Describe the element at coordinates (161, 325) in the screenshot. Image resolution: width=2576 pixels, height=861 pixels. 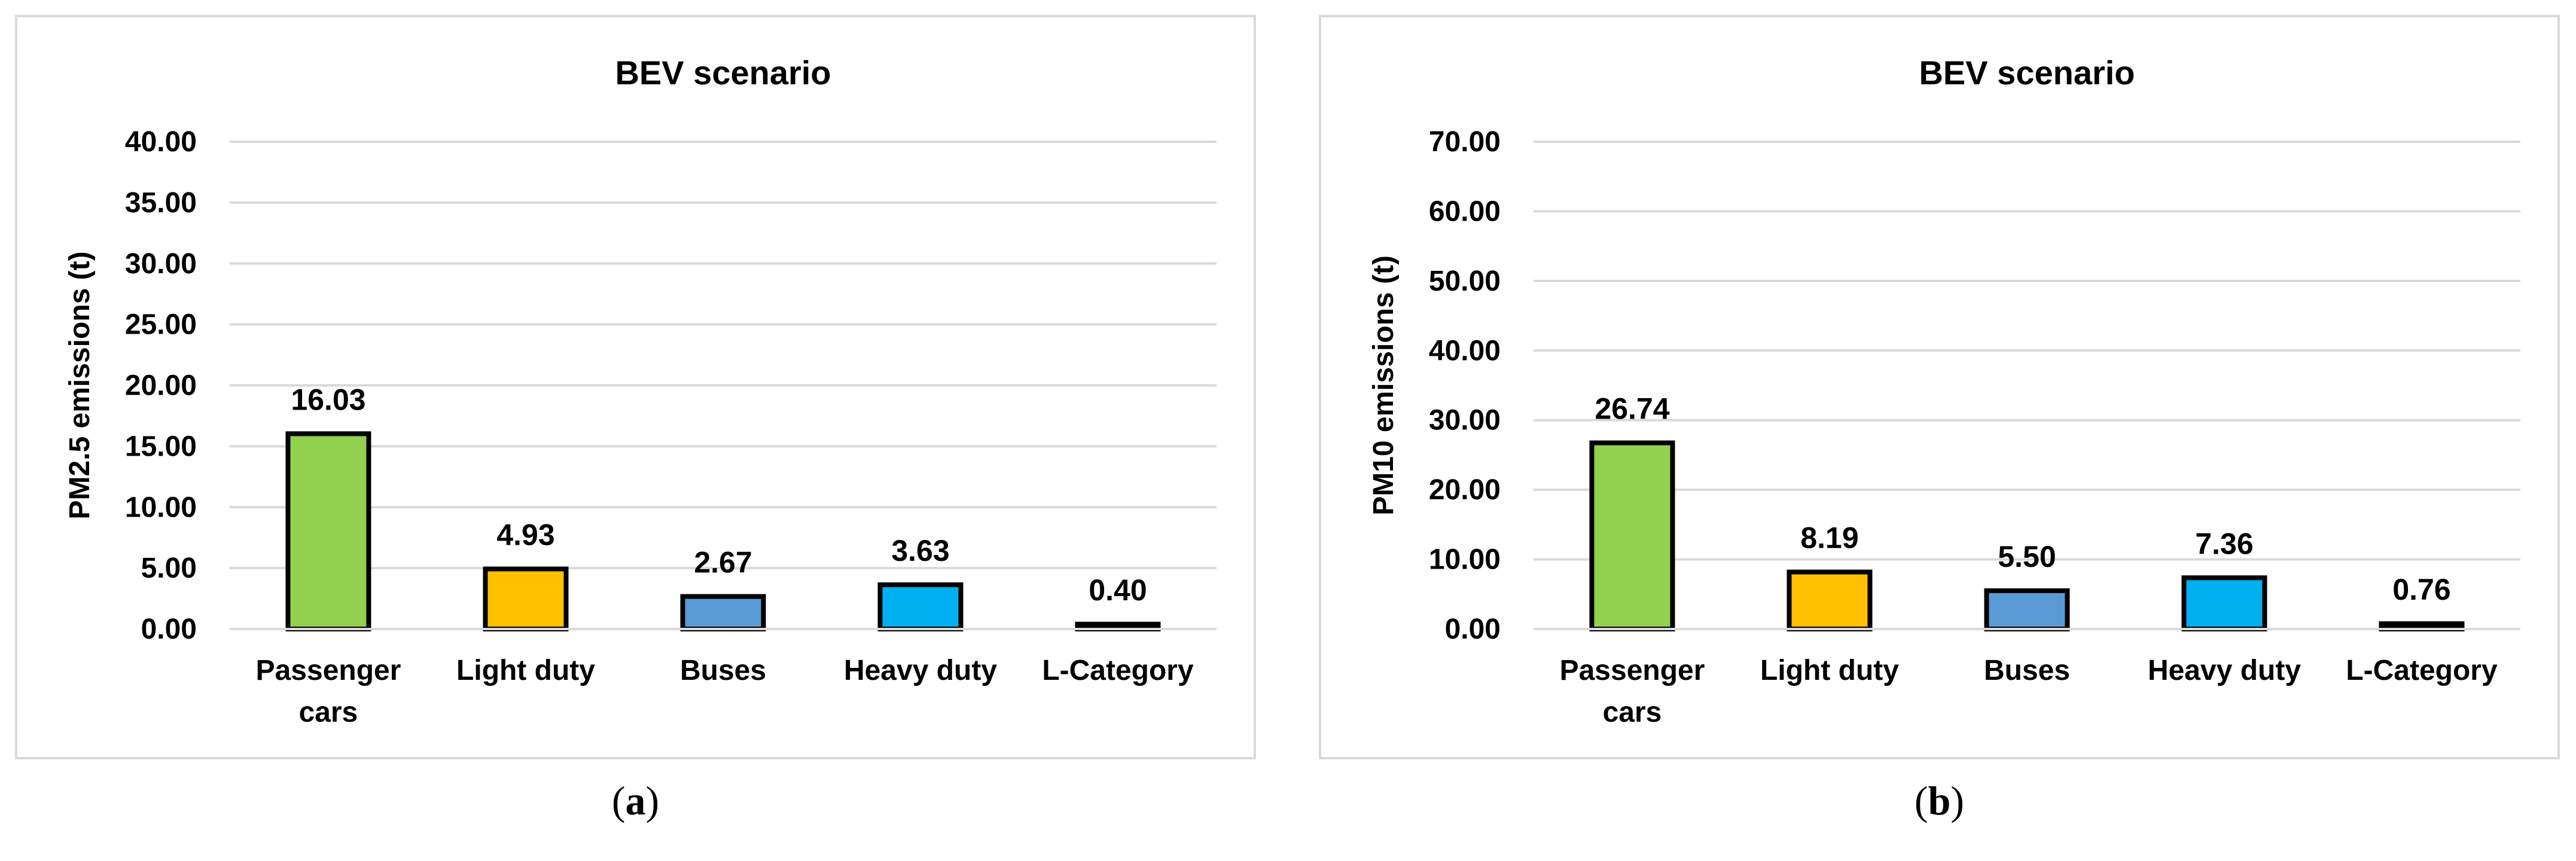
I see `y-tick-label: 25.00` at that location.